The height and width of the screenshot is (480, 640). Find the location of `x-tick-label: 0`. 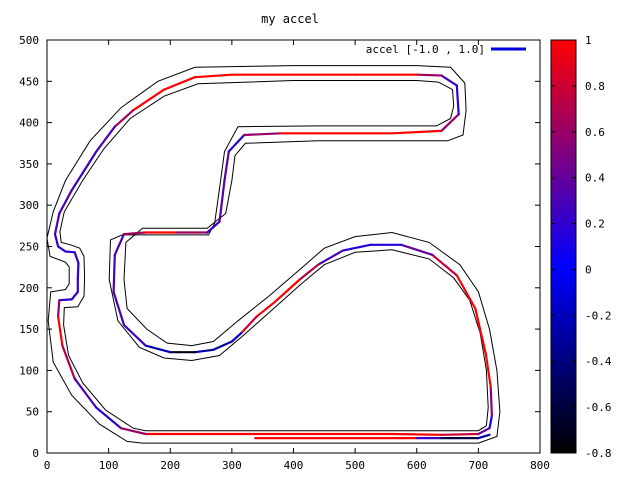

x-tick-label: 0 is located at coordinates (47, 465).